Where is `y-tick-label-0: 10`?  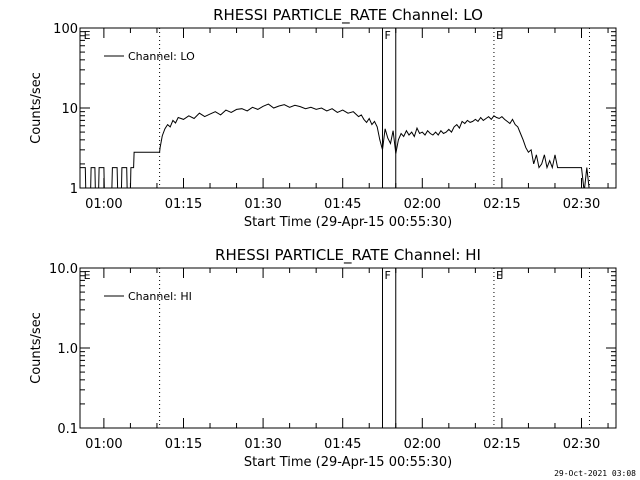 y-tick-label-0: 10 is located at coordinates (69, 109).